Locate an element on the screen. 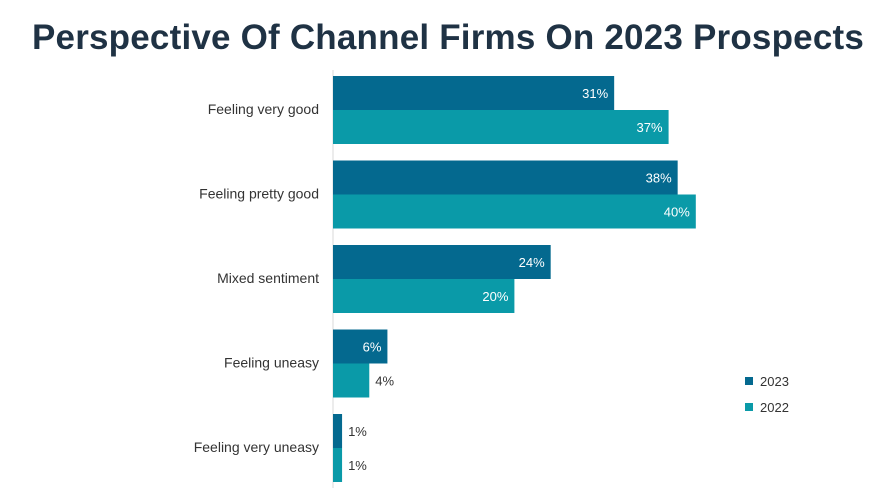 This screenshot has height=503, width=896. legend-label-2023: 2023 is located at coordinates (774, 381).